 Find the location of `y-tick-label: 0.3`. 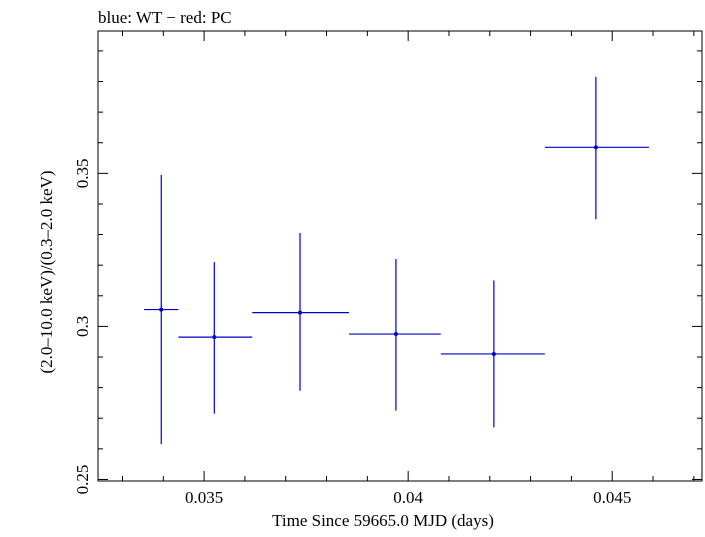

y-tick-label: 0.3 is located at coordinates (82, 326).